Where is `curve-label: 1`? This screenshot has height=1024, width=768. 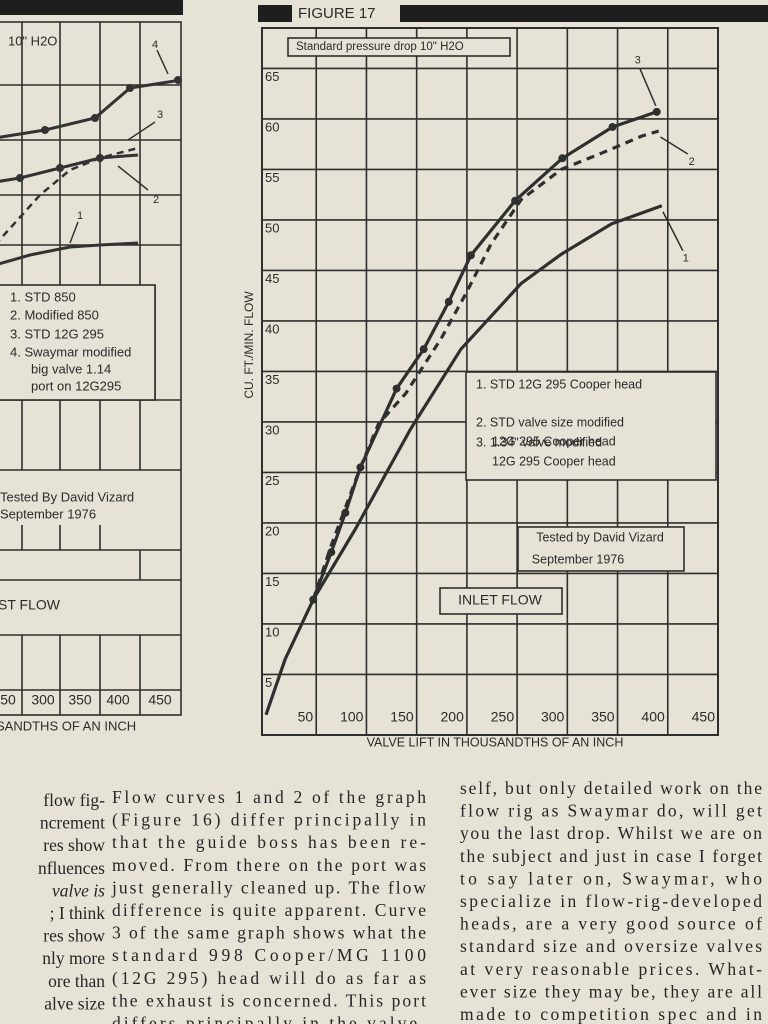
curve-label: 1 is located at coordinates (686, 259).